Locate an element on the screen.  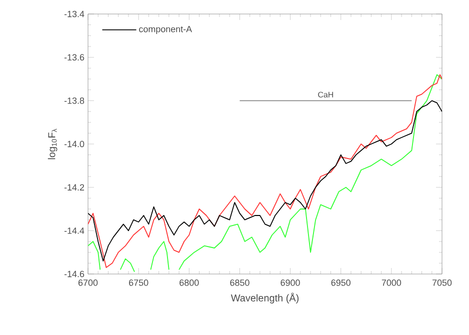
x-tick-label: 6800 is located at coordinates (189, 283).